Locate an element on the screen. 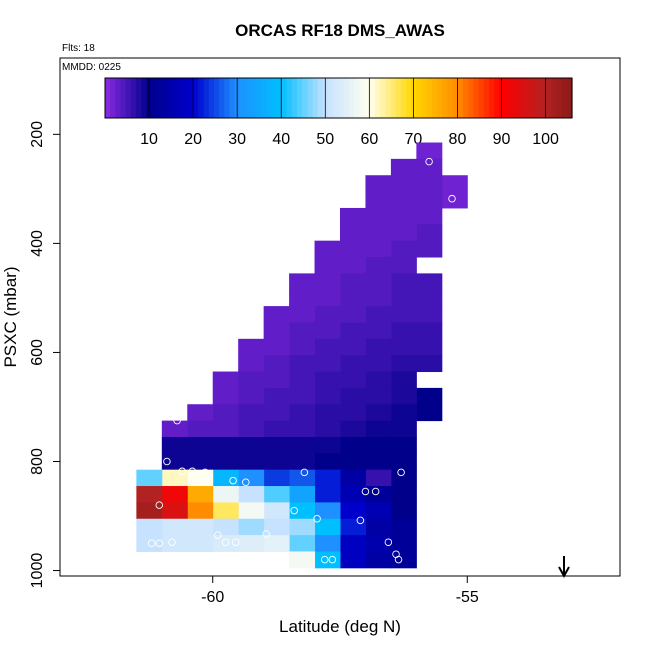 The height and width of the screenshot is (650, 650). y-tick-label: 400 is located at coordinates (37, 243).